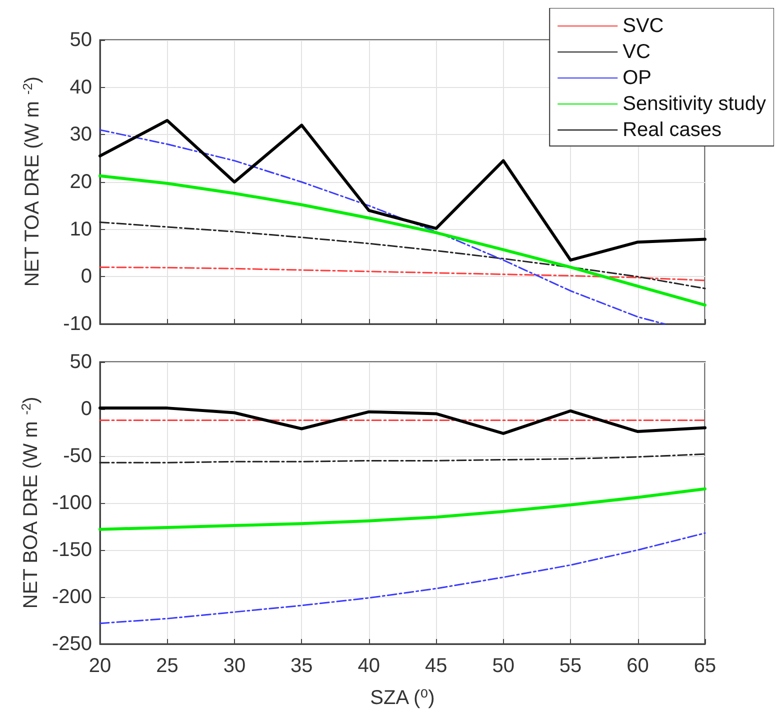 This screenshot has height=727, width=782. I want to click on y-tick-label: -150, so click(72, 550).